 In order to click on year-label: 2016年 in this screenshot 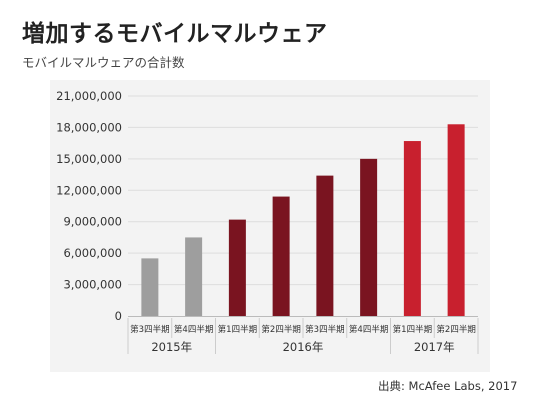, I will do `click(303, 347)`.